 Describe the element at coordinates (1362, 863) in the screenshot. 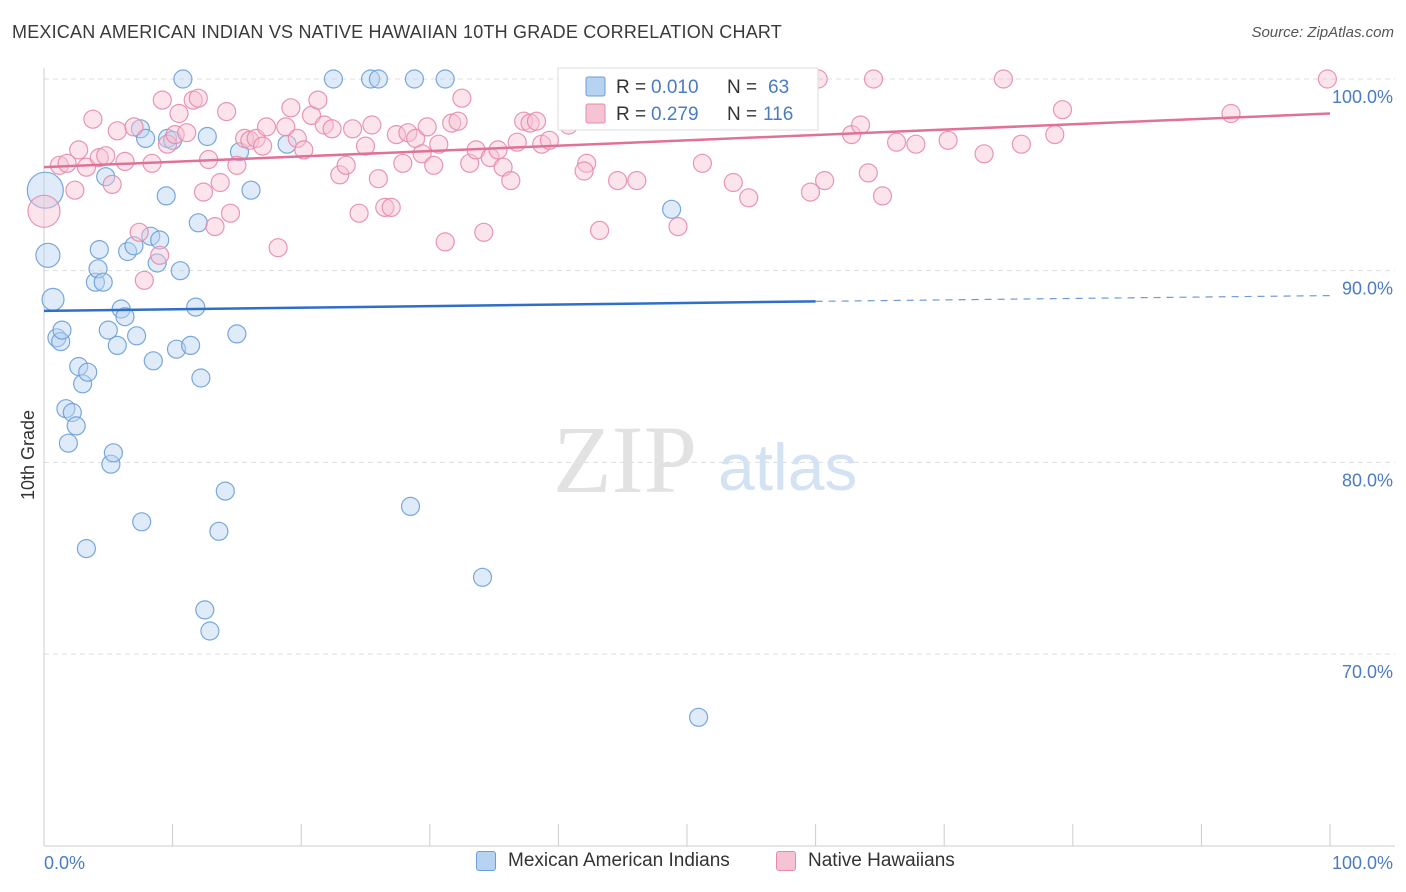

I see `x-tick-label-100: 100.0%` at that location.